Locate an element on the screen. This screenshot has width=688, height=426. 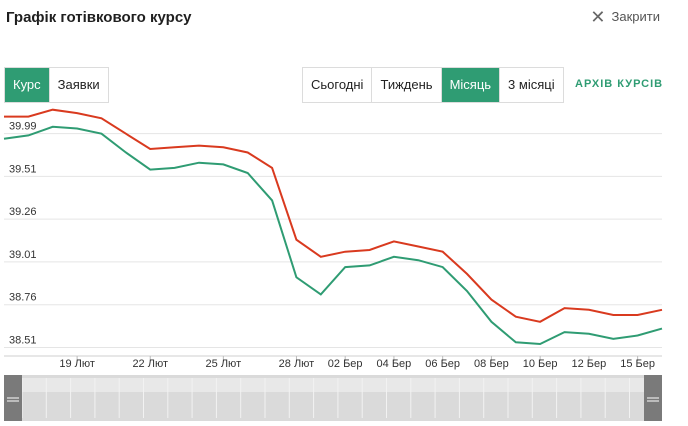
close-button: ✕ Закрити is located at coordinates (625, 16).